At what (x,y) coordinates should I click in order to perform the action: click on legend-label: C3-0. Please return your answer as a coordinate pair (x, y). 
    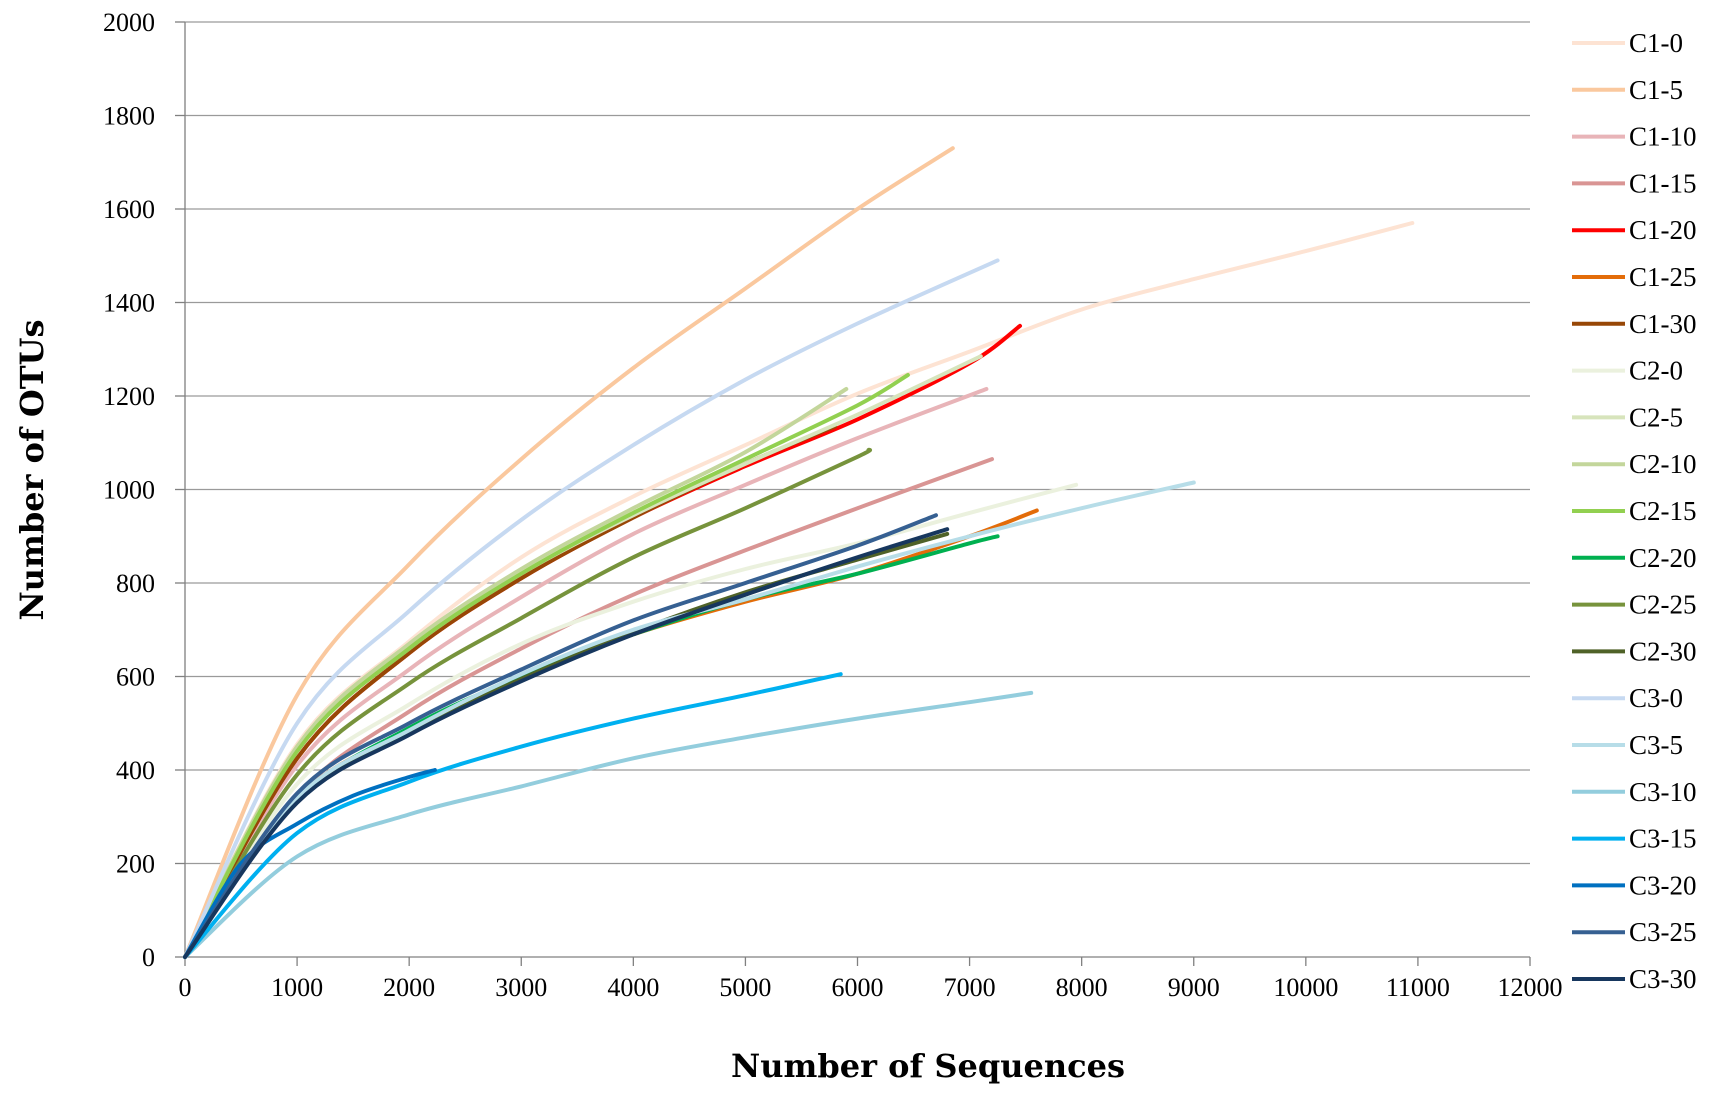
    Looking at the image, I should click on (1656, 698).